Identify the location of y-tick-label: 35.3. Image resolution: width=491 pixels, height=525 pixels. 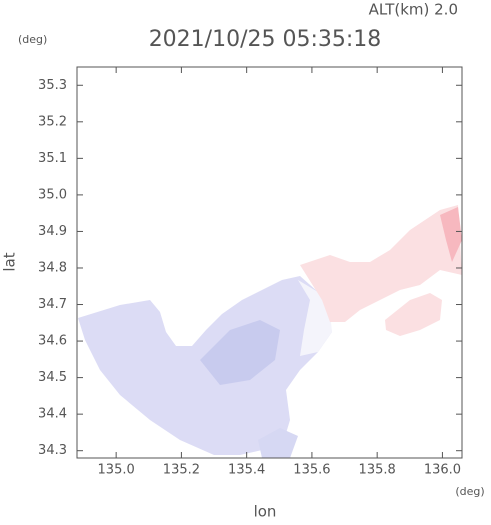
(52, 85).